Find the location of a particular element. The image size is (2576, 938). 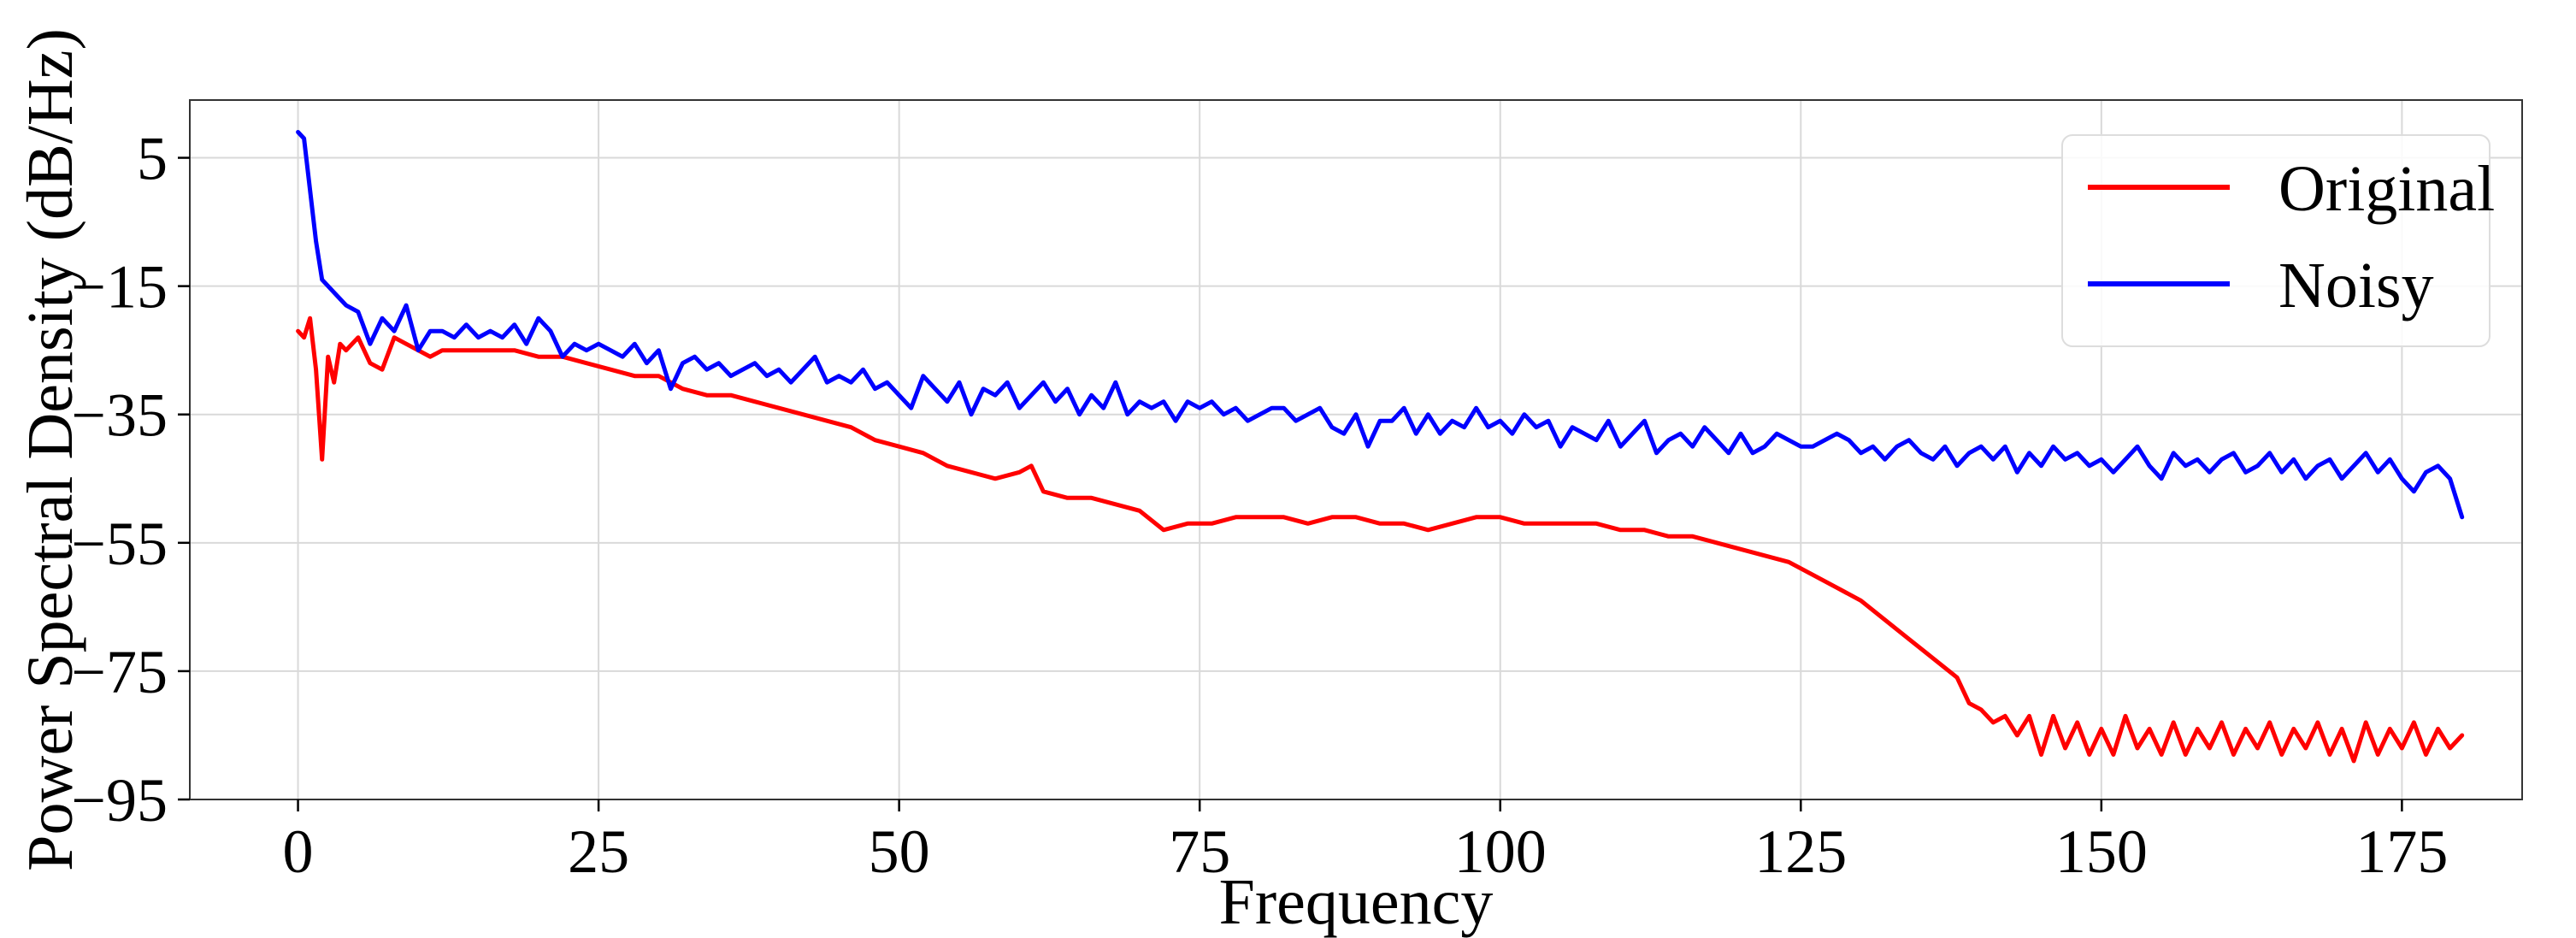

y-tick-label: −35 is located at coordinates (120, 415).